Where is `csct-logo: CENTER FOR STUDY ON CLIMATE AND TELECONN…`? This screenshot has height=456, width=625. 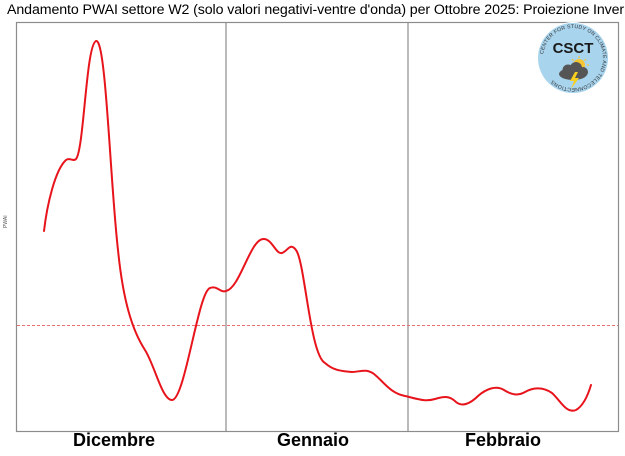 csct-logo: CENTER FOR STUDY ON CLIMATE AND TELECONN… is located at coordinates (573, 58).